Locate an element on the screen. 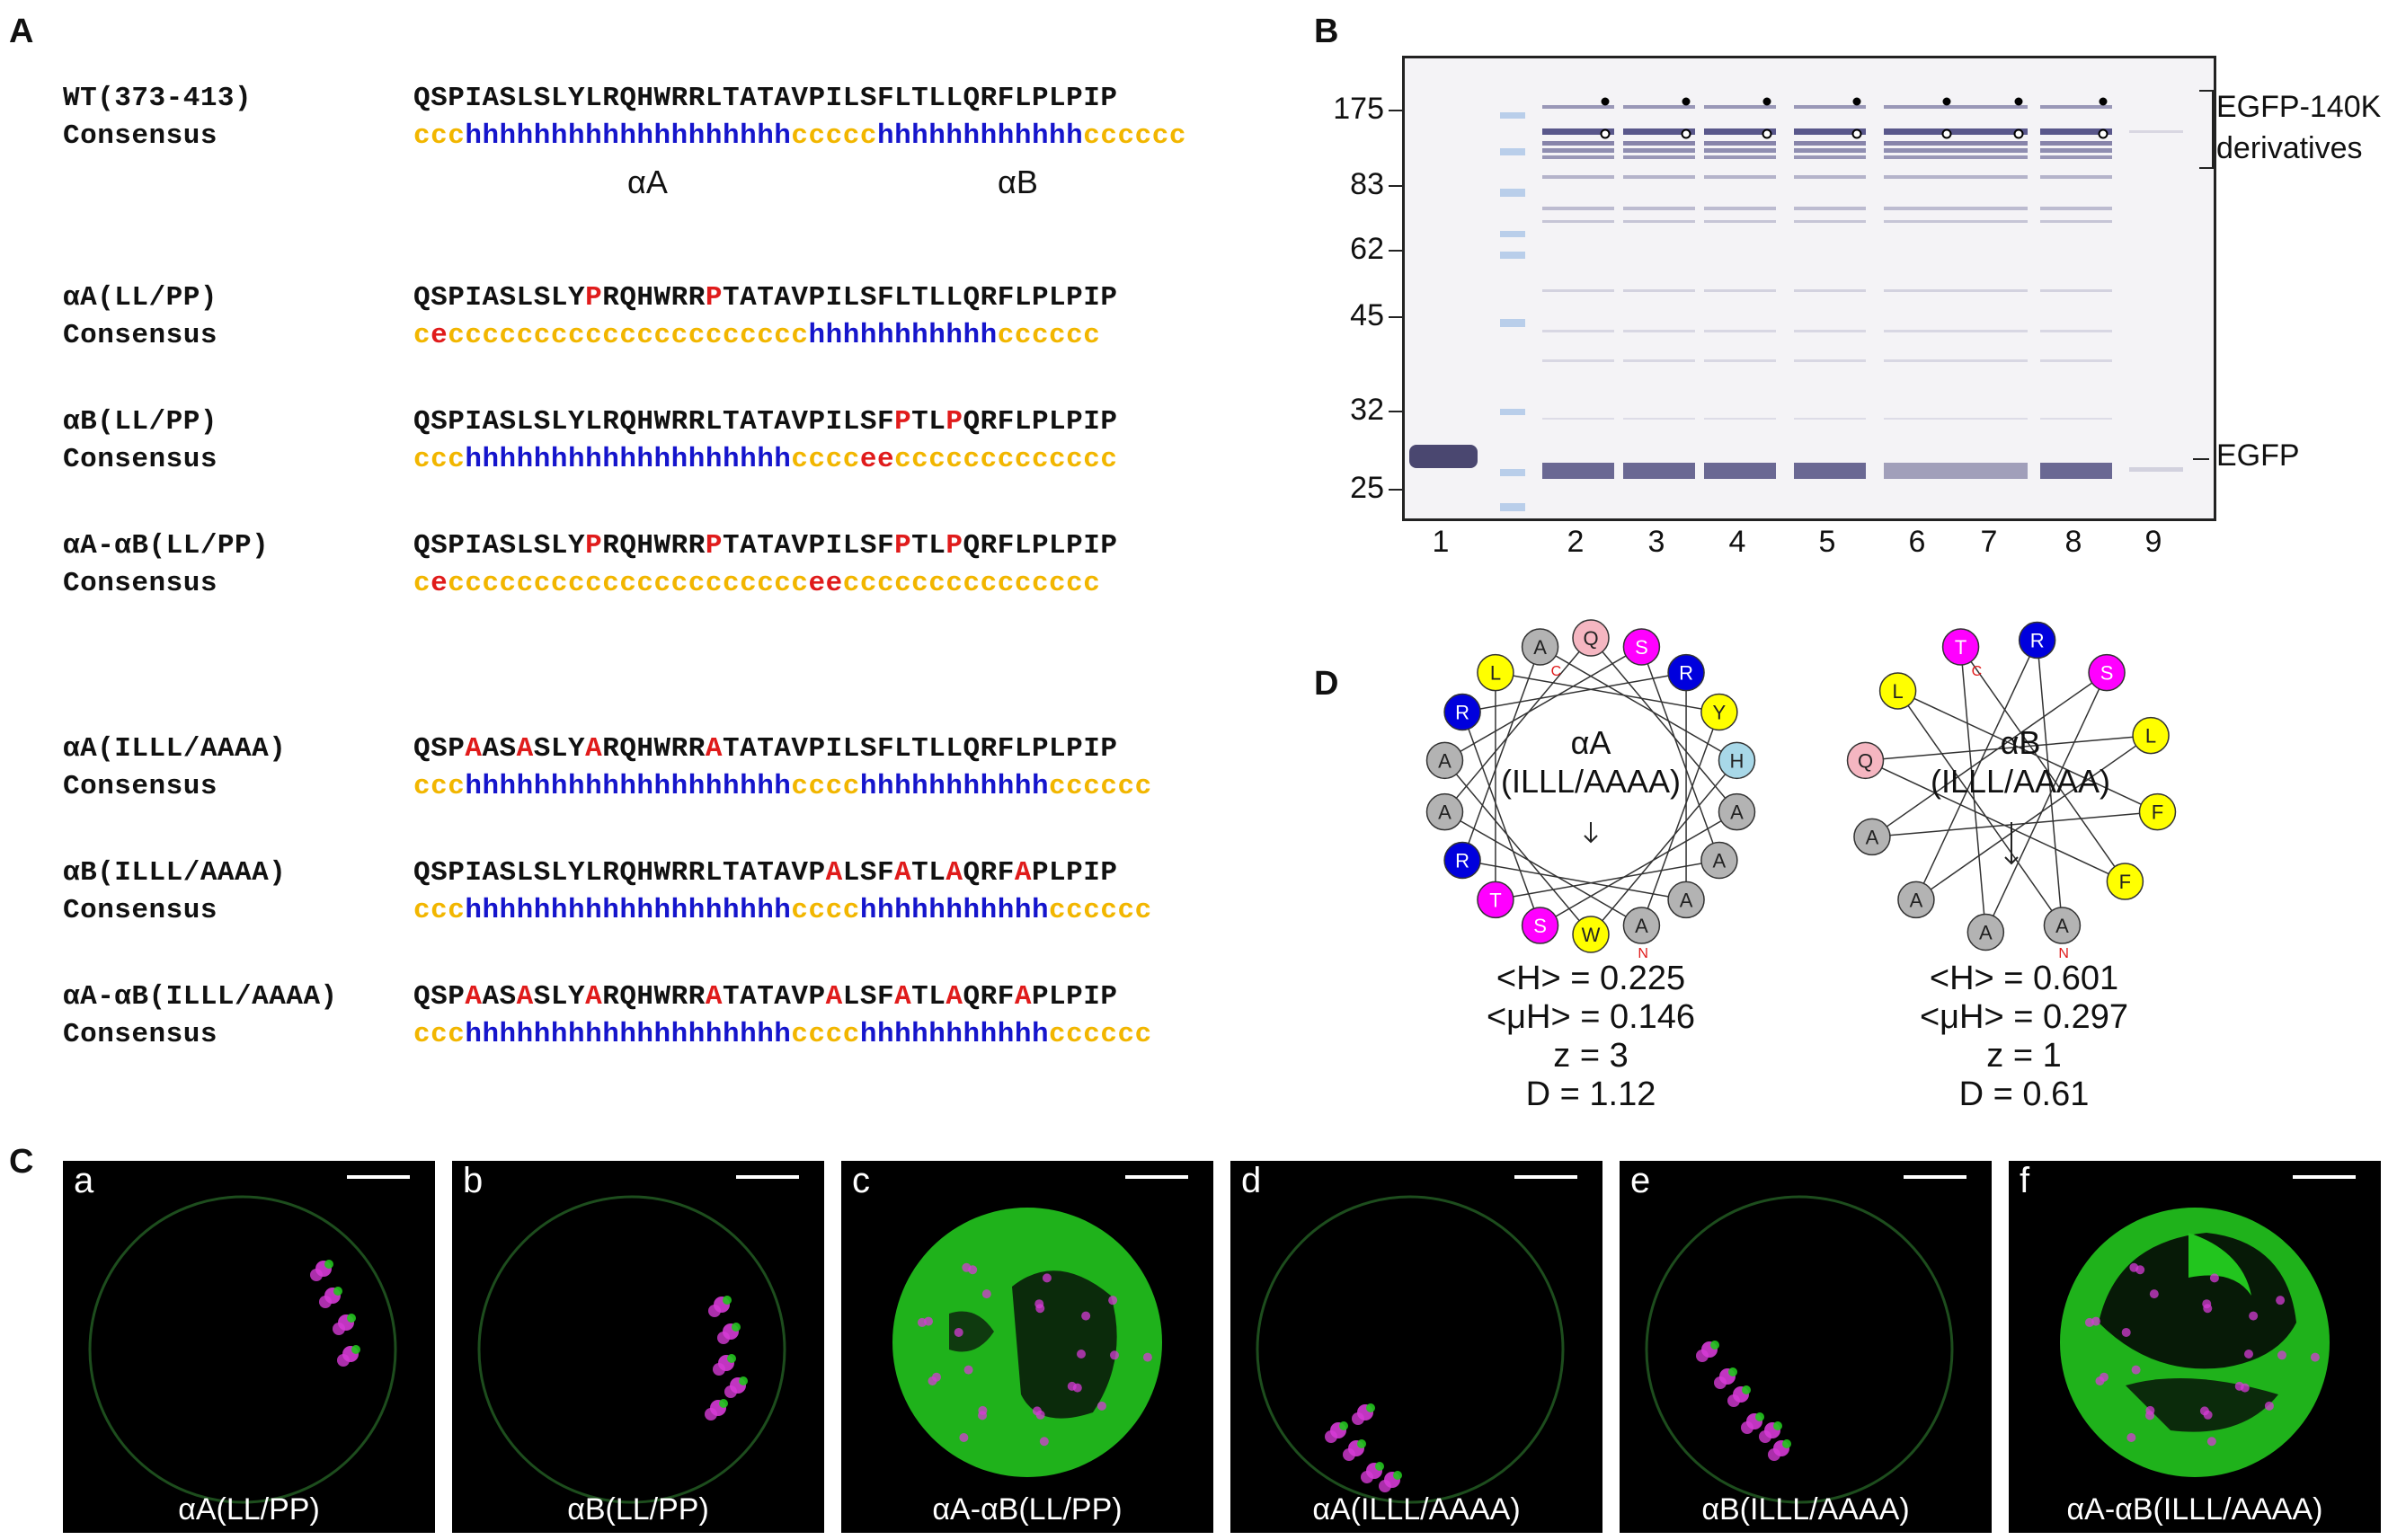 This screenshot has width=2397, height=1540. wheel-b-title-line2: (ILLL/AAAA) is located at coordinates (2021, 781).